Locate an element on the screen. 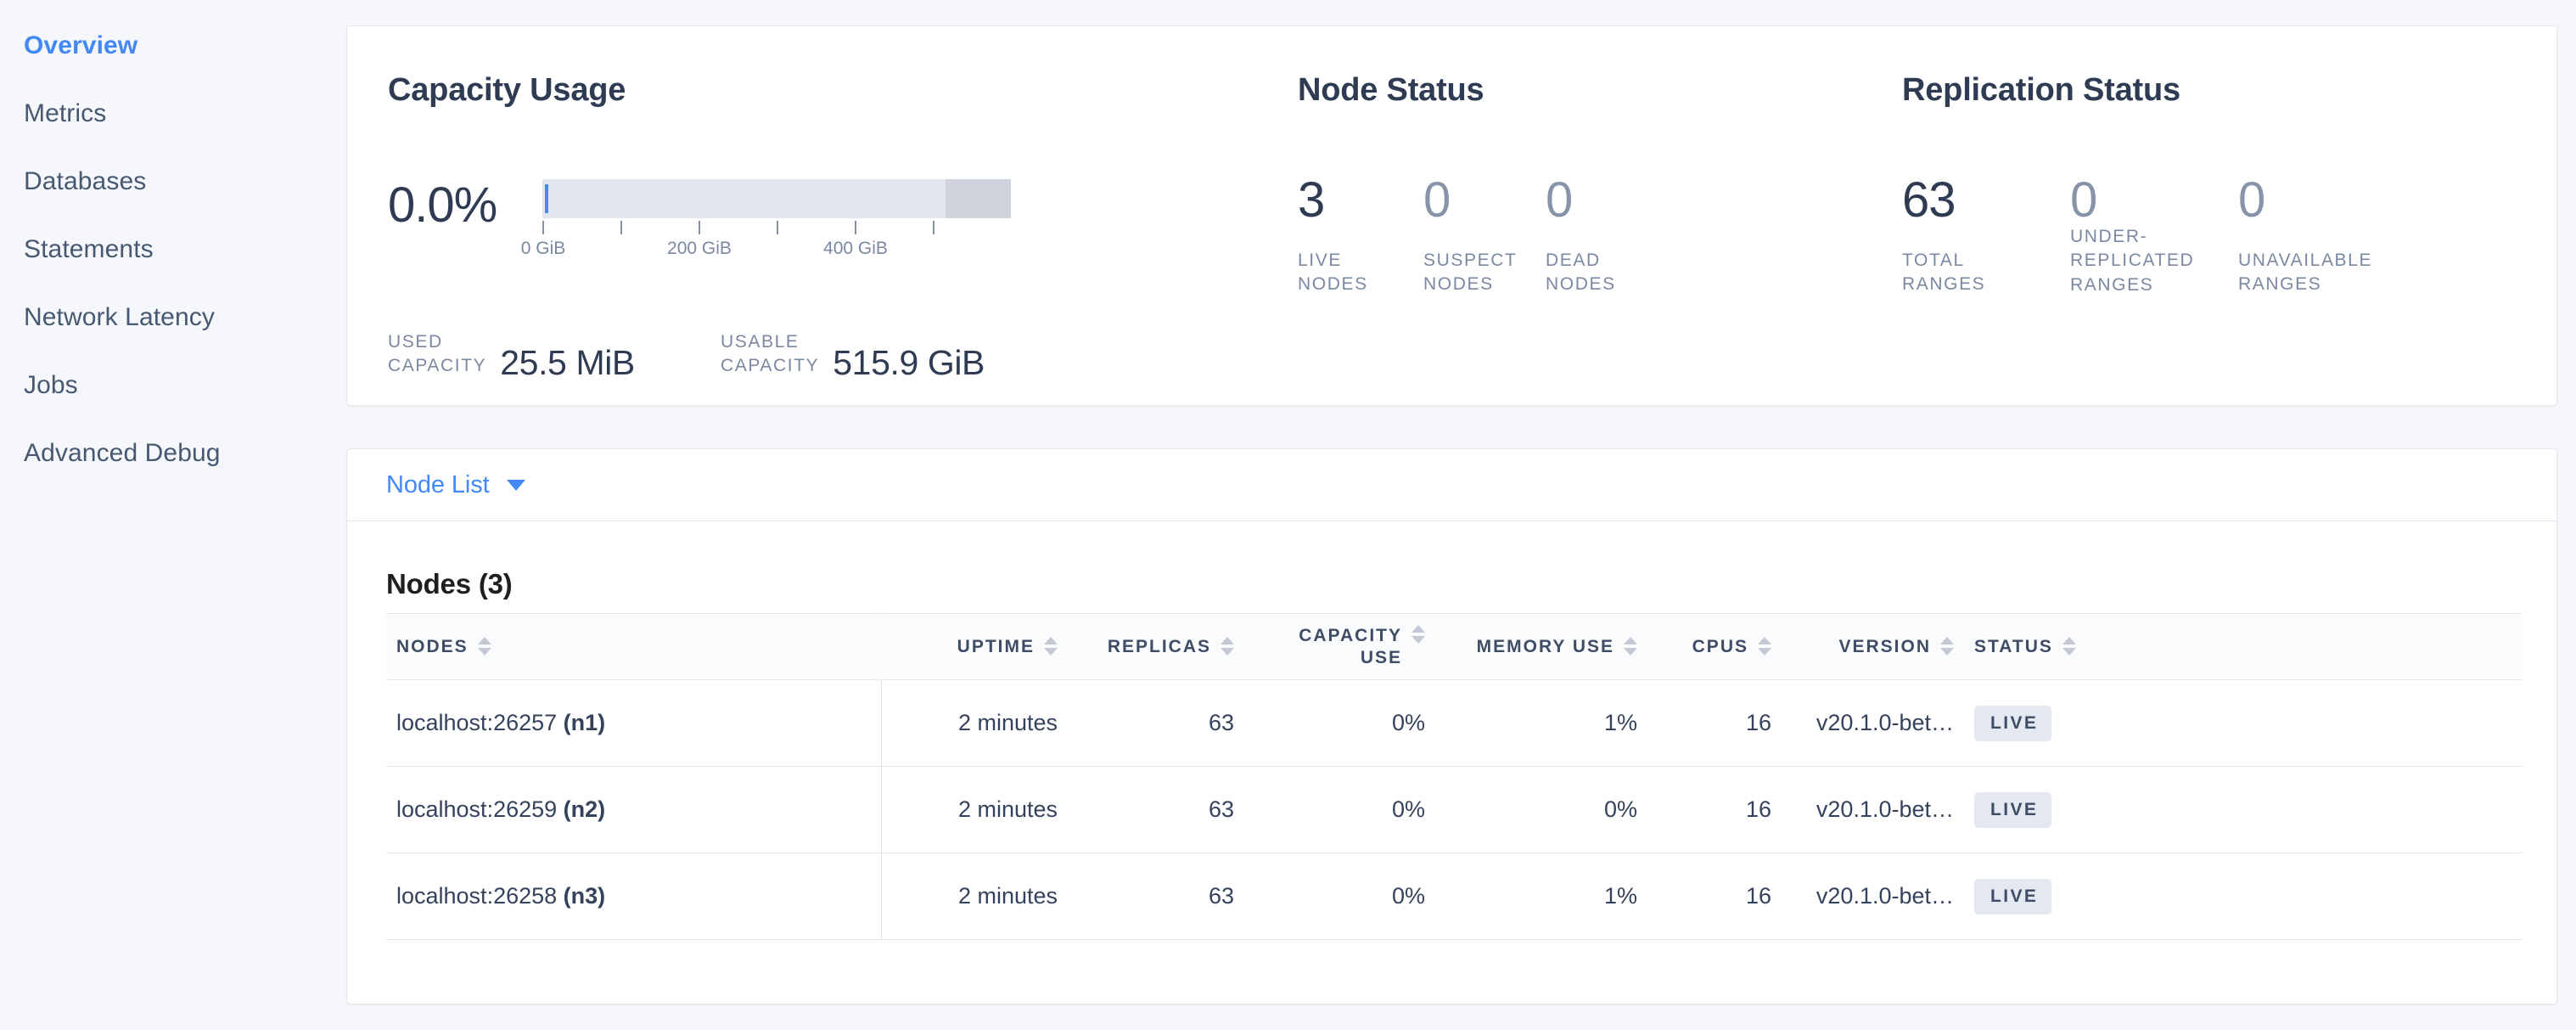 Image resolution: width=2576 pixels, height=1030 pixels. dead-nodes-label: DEAD NODES is located at coordinates (1581, 272).